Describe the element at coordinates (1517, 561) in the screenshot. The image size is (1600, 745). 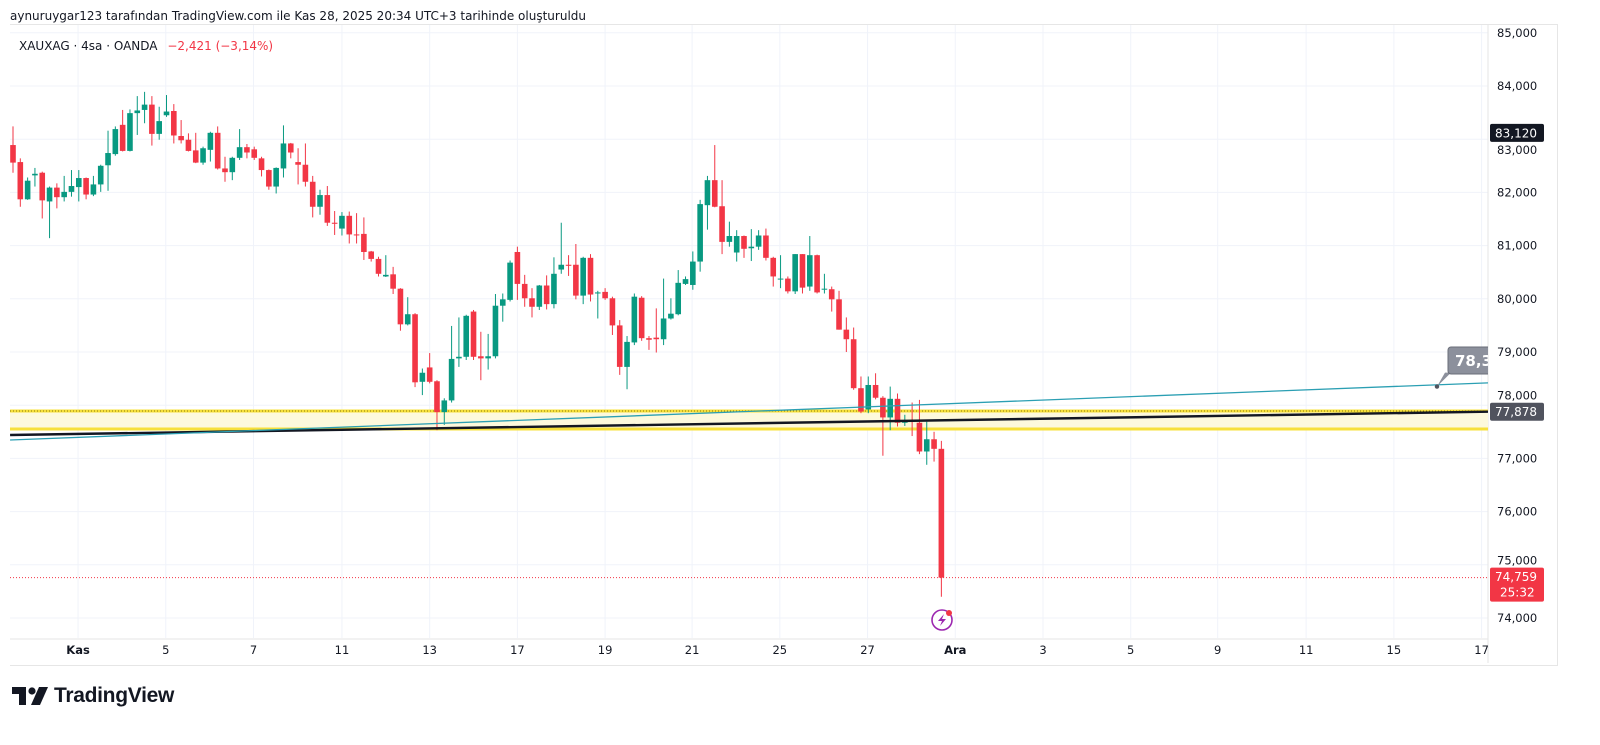
I see `price-tick-label: 75,000` at that location.